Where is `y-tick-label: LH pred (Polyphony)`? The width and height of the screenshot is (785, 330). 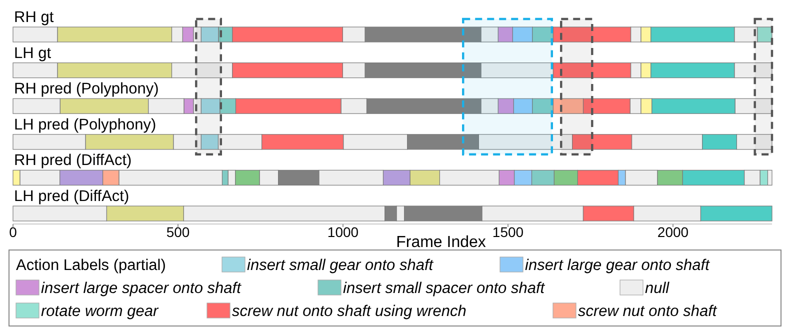
y-tick-label: LH pred (Polyphony) is located at coordinates (85, 125).